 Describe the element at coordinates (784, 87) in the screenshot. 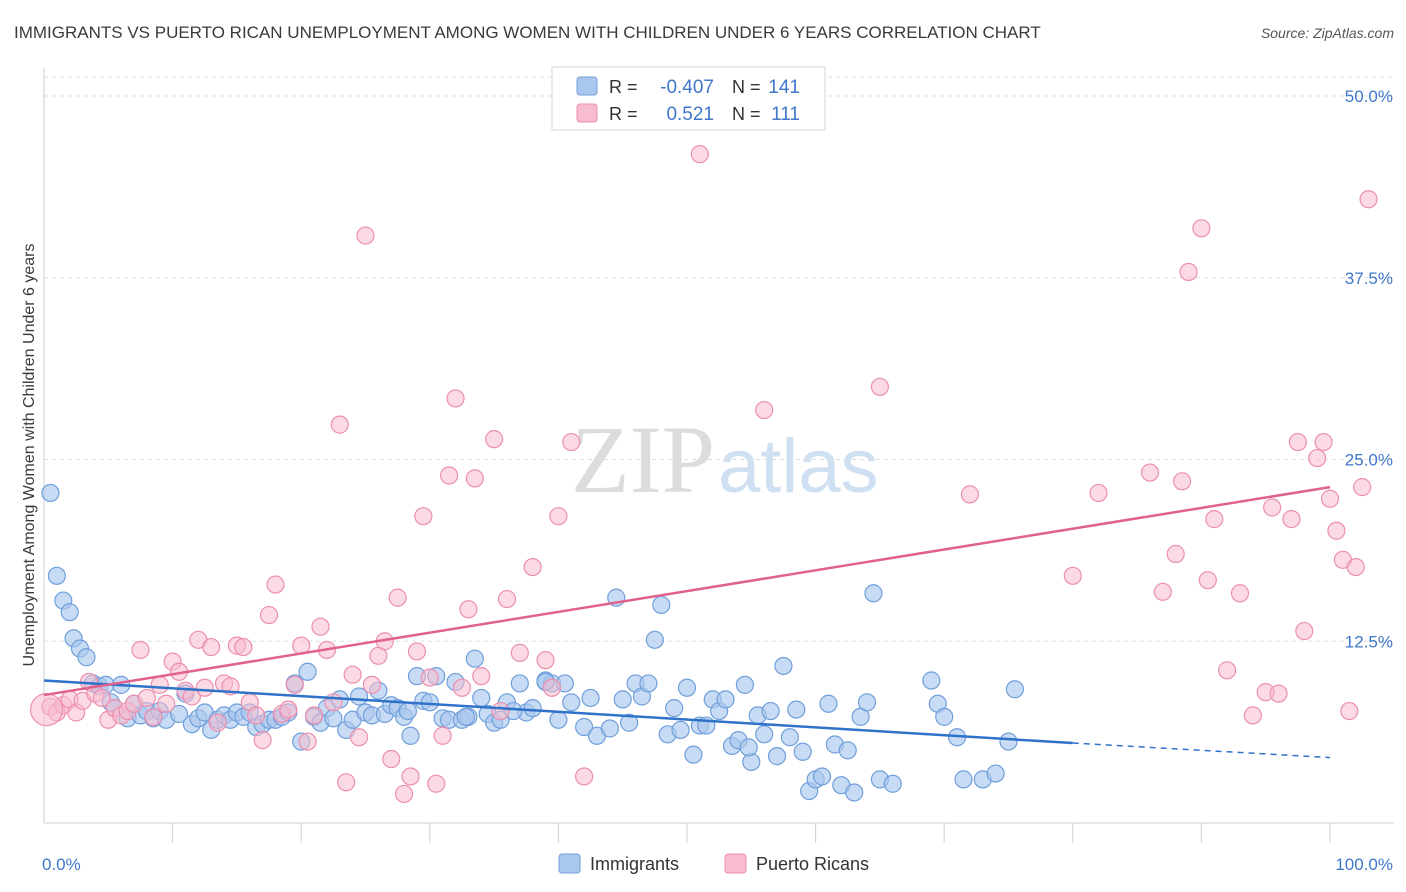

I see `legend-n-value-1: 141` at that location.